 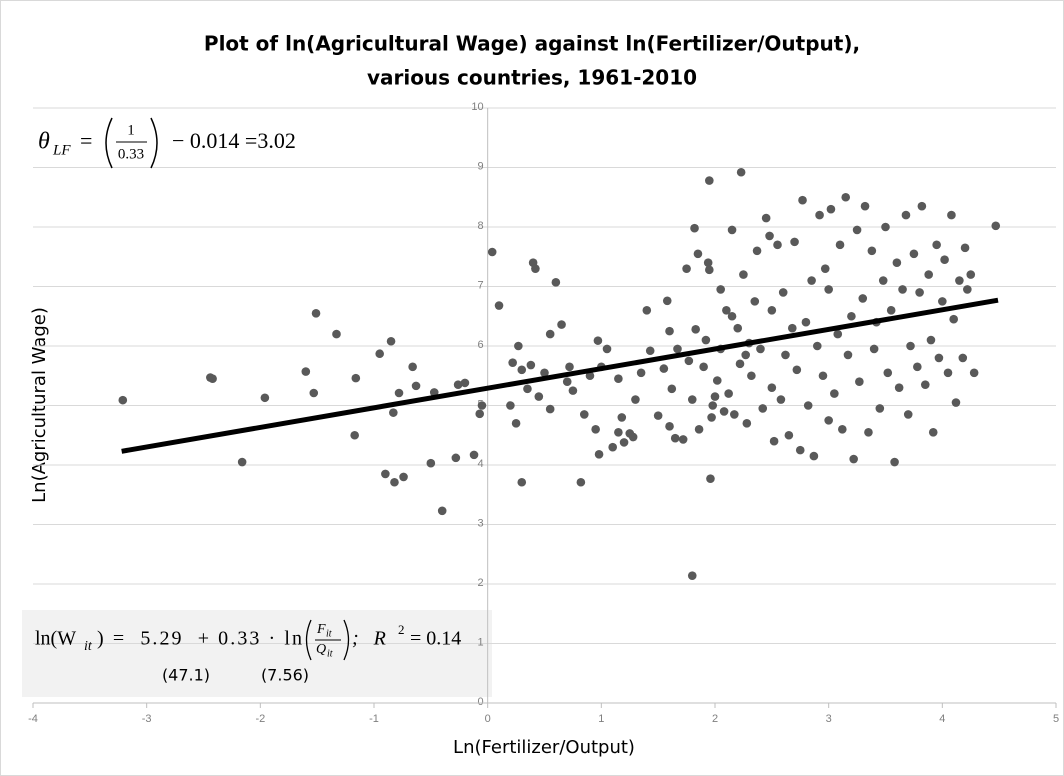 I want to click on chart-title: various countries, 1961-2010, so click(x=532, y=78).